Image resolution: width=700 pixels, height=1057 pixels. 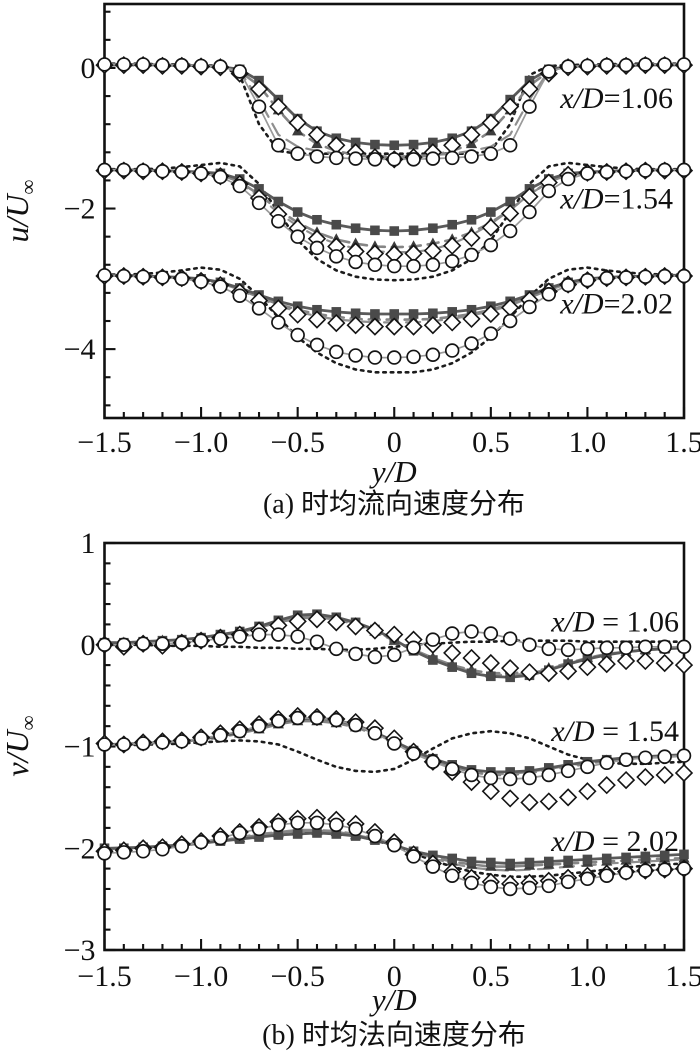 What do you see at coordinates (88, 543) in the screenshot?
I see `y-tick-label: 1` at bounding box center [88, 543].